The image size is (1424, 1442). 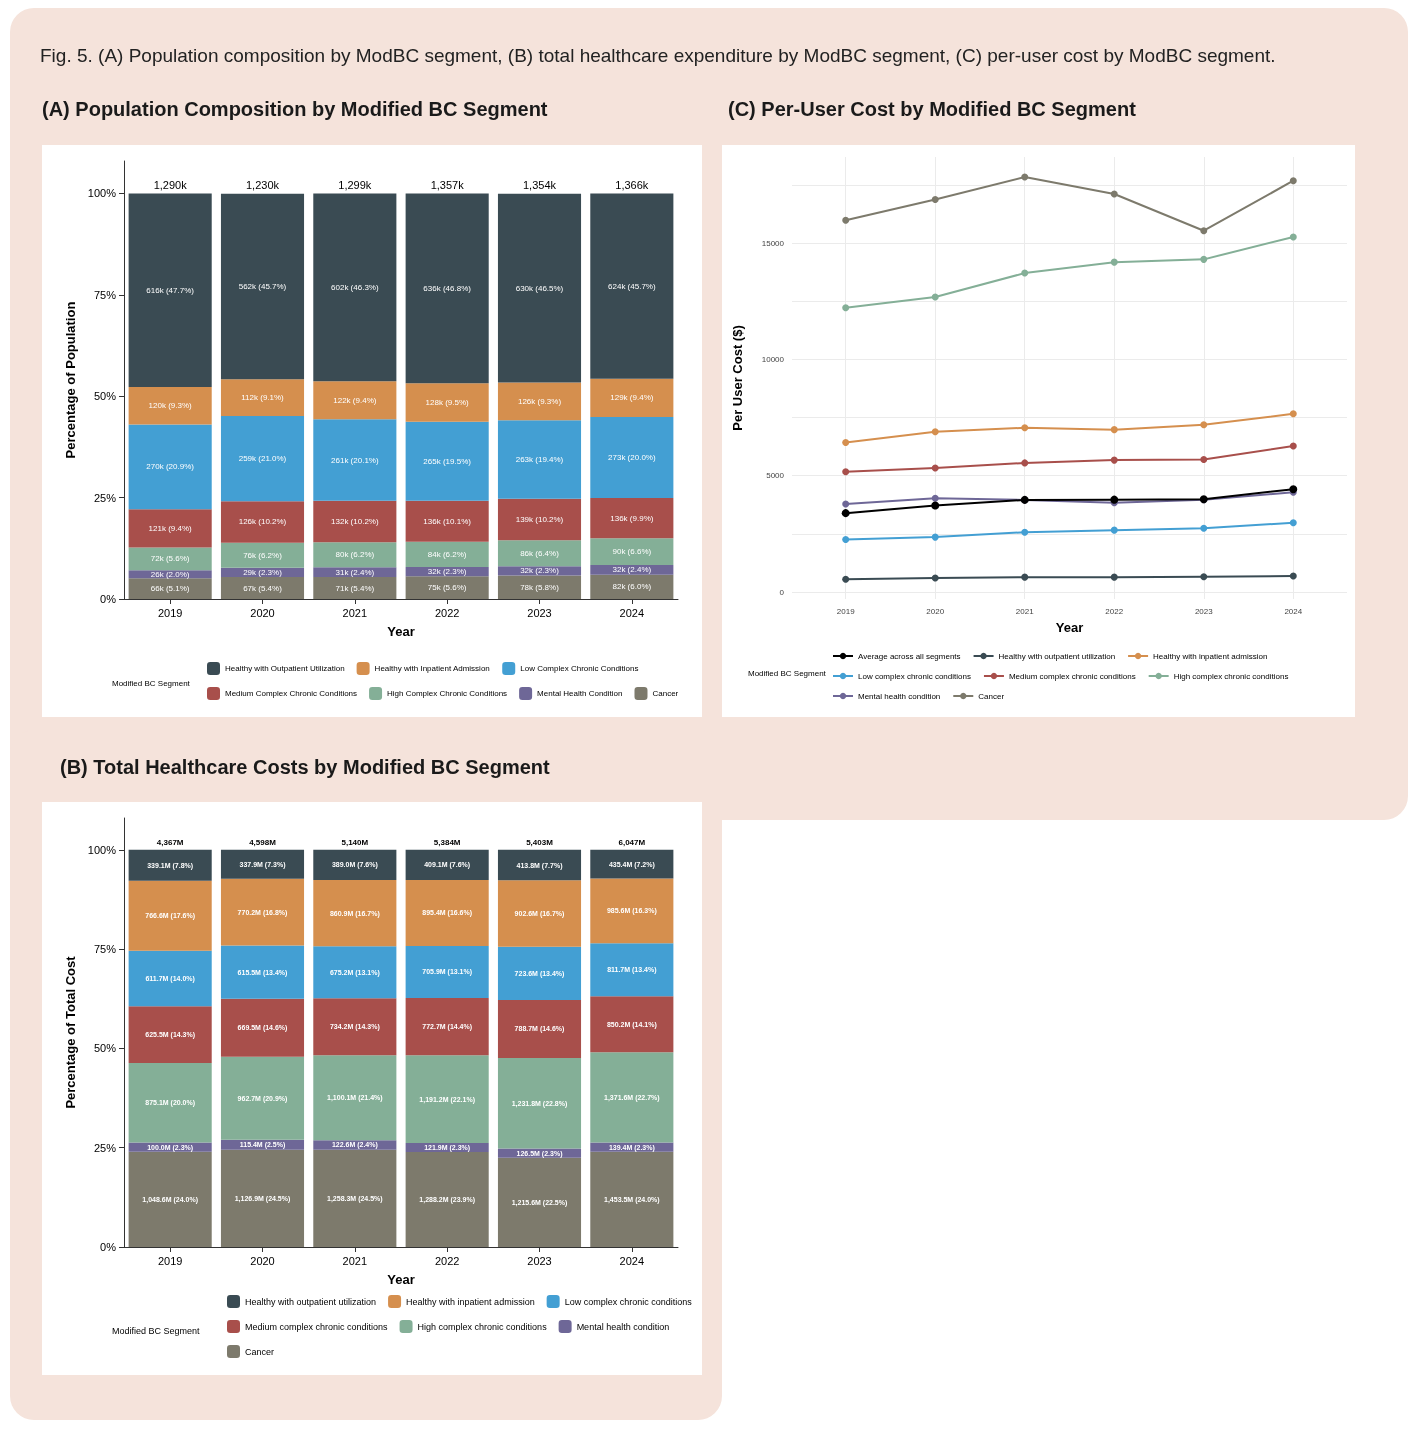 What do you see at coordinates (579, 668) in the screenshot?
I see `legend-label: Low Complex Chronic Conditions` at bounding box center [579, 668].